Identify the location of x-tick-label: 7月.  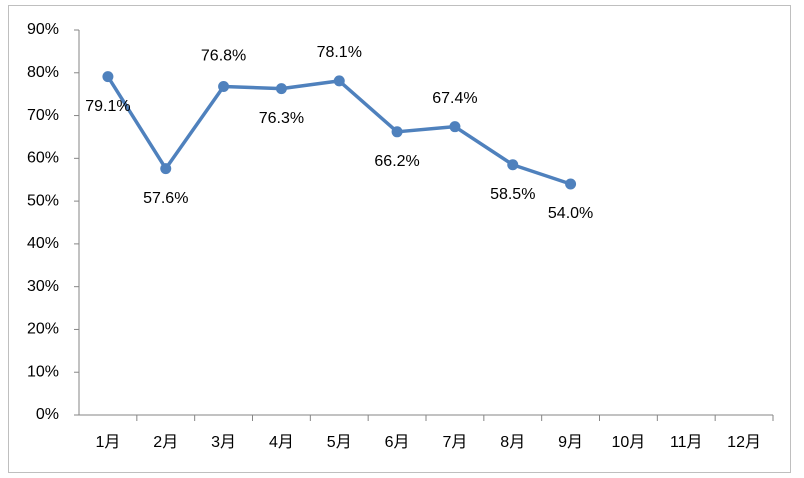
(454, 442).